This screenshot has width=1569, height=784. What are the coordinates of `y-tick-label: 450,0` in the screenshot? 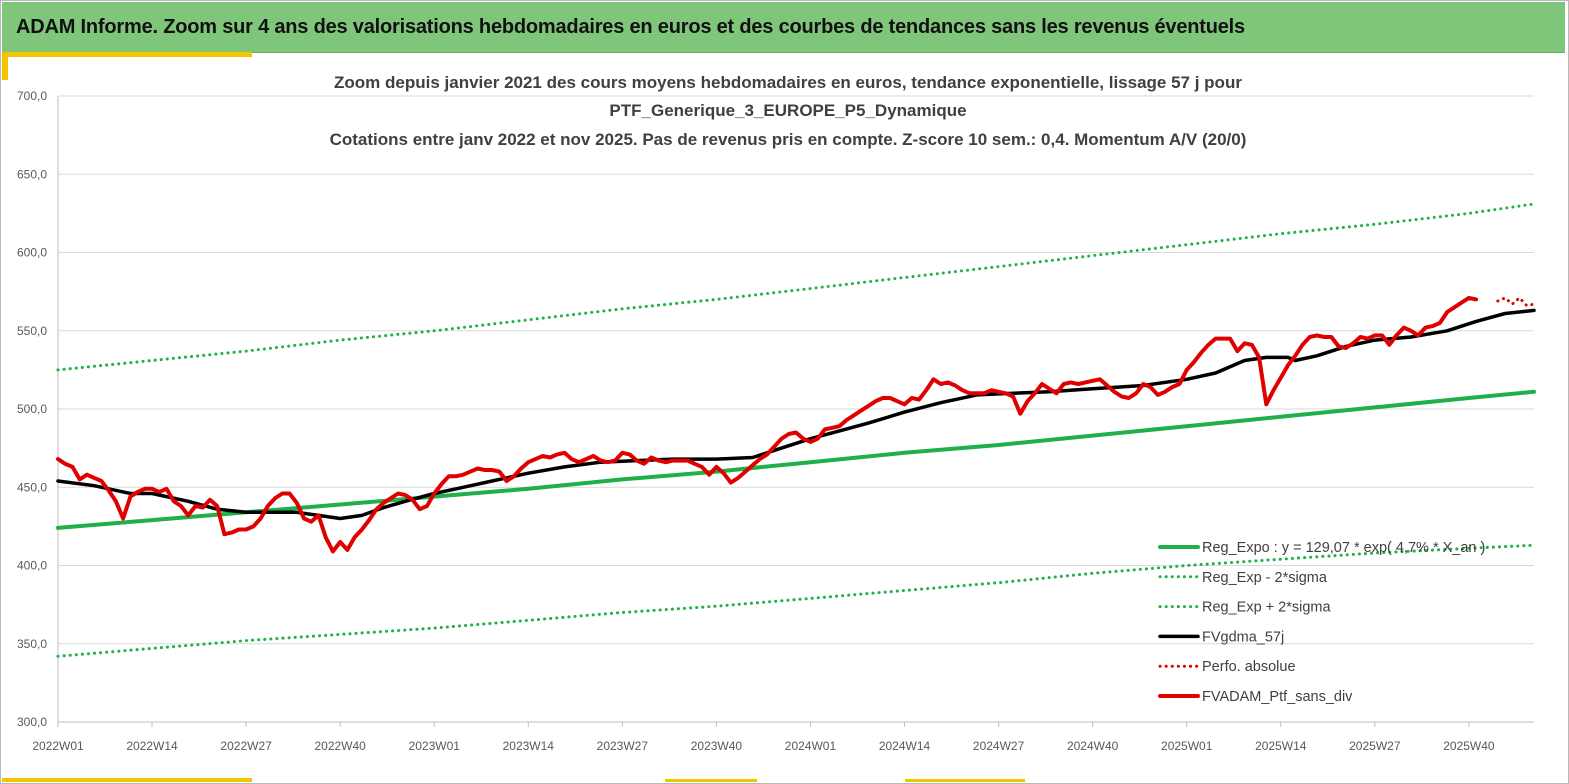 It's located at (32, 487).